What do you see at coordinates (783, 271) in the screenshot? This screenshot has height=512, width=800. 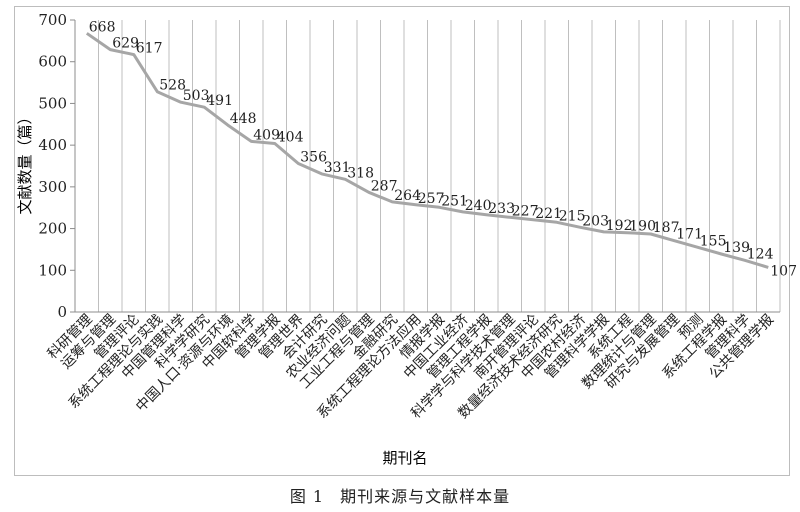 I see `data-label: 107` at bounding box center [783, 271].